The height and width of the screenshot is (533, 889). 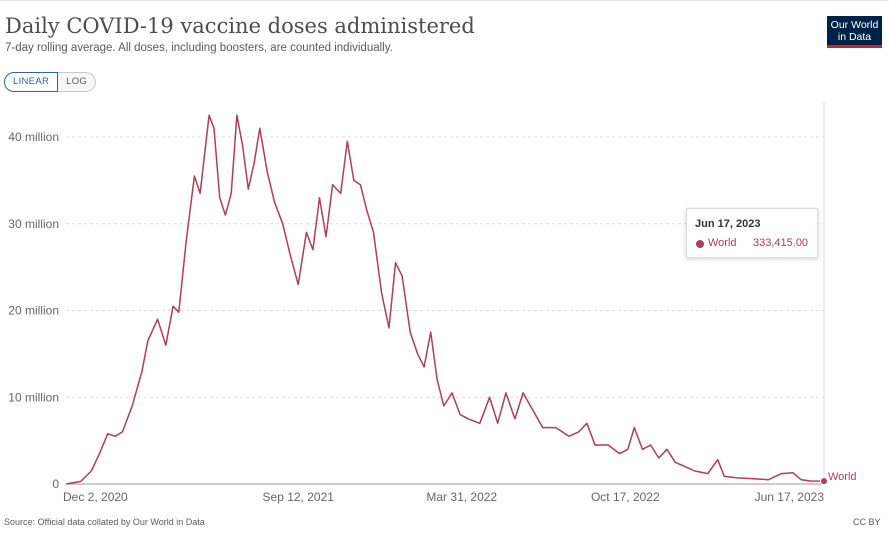 I want to click on tooltip-series-dot-icon, so click(x=700, y=244).